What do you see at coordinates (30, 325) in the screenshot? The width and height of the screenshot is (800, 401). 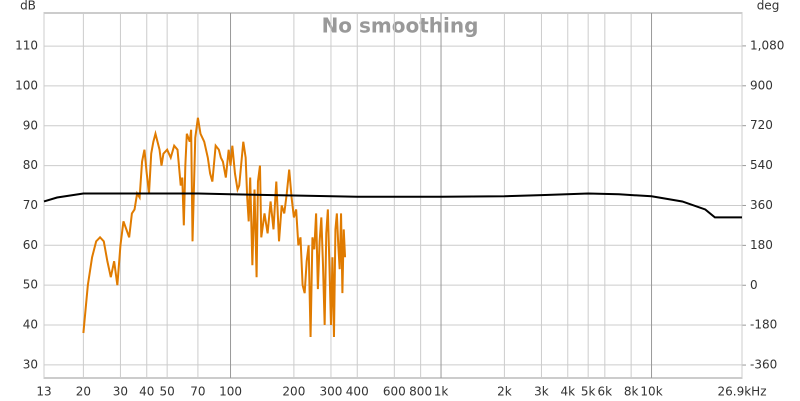 I see `y-tick-label: 40` at bounding box center [30, 325].